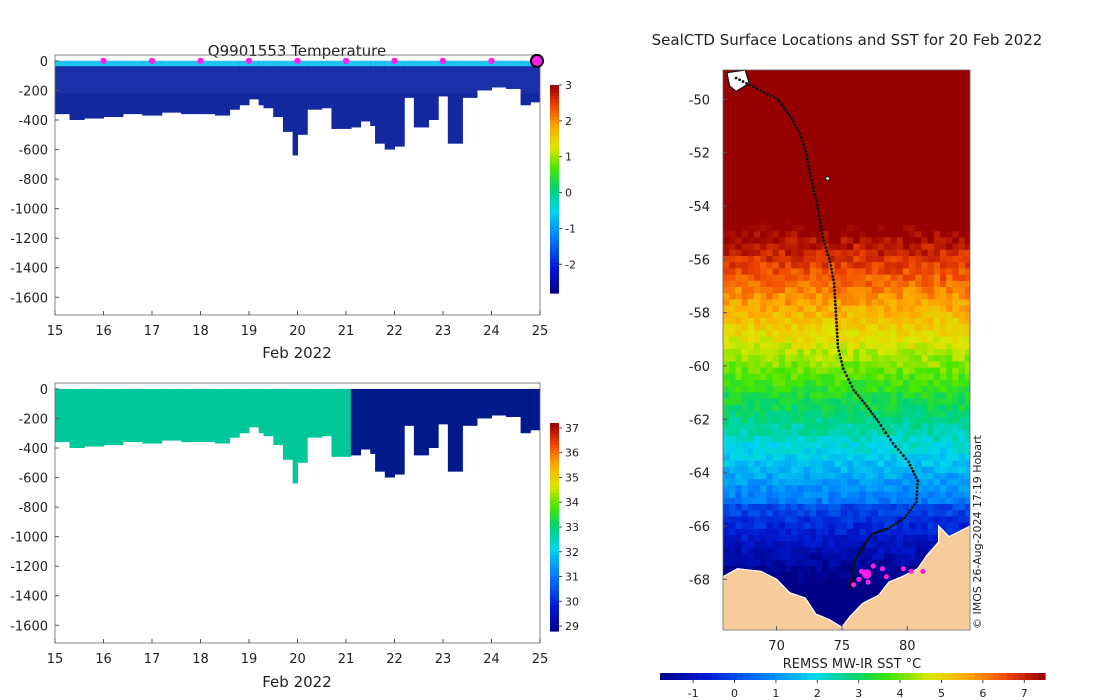  I want to click on map-lon-tick-label: 80, so click(907, 646).